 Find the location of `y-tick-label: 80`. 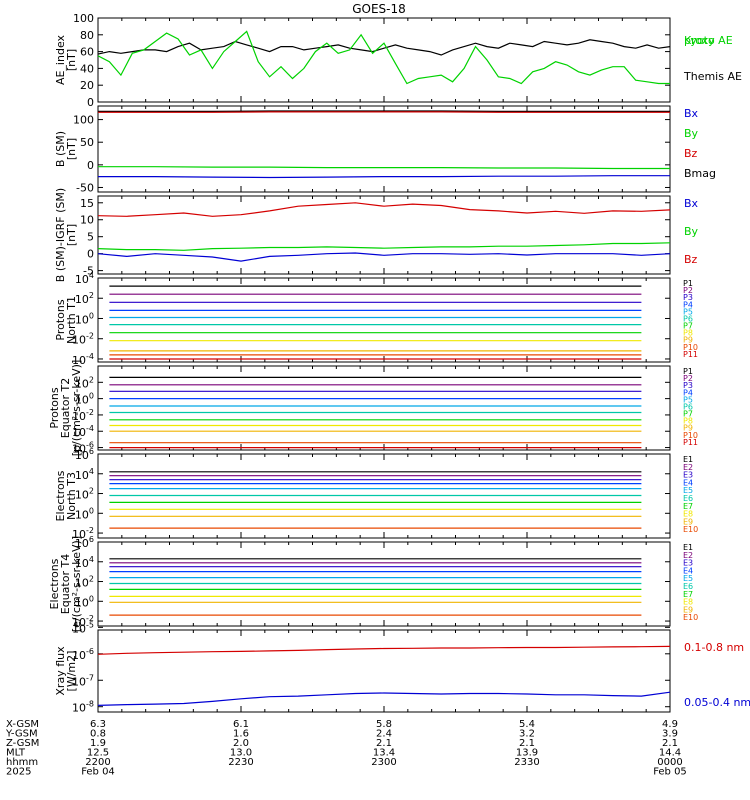

y-tick-label: 80 is located at coordinates (87, 35).